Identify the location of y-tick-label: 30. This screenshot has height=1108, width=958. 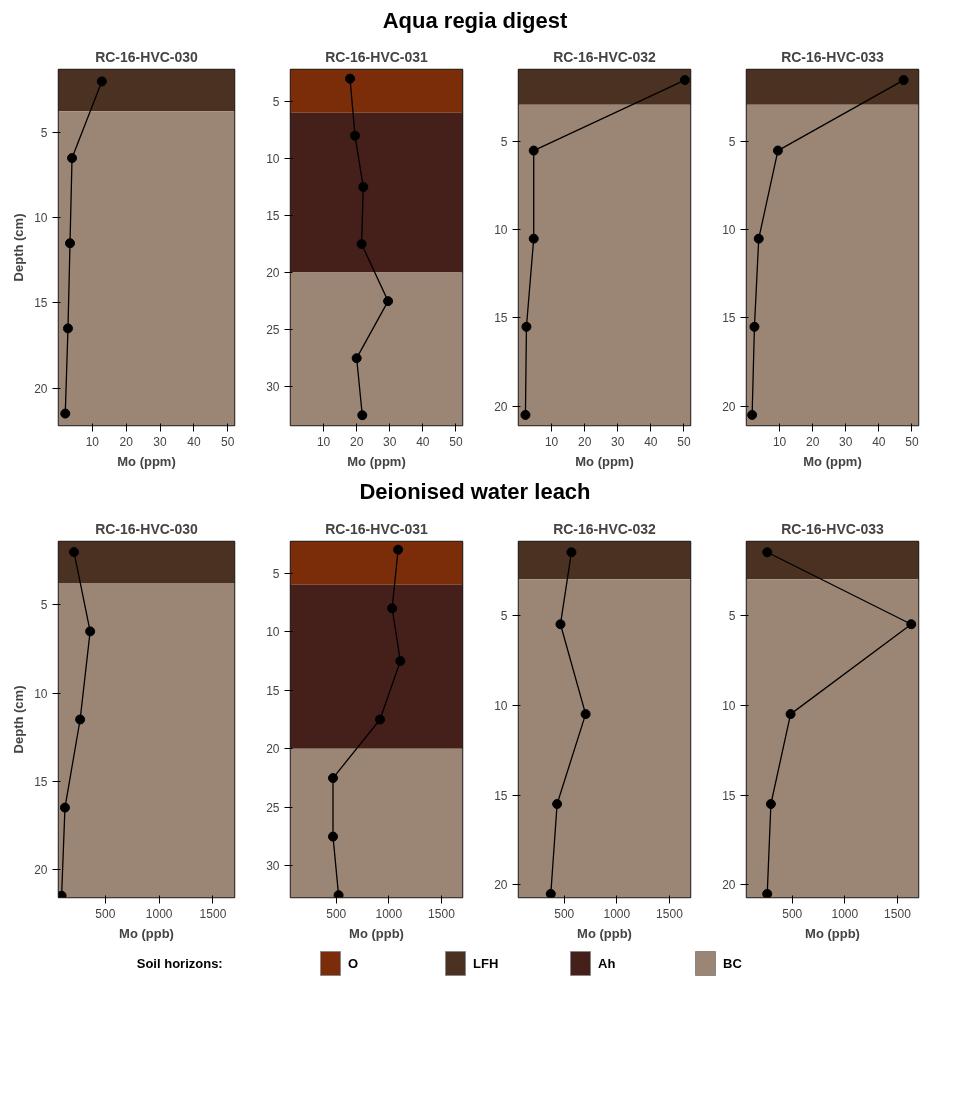
(273, 866).